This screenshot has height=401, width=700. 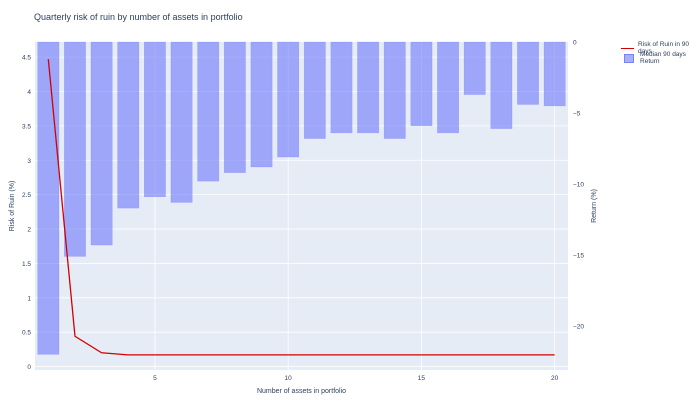 I want to click on y-left-tick-label: 4.5, so click(x=26, y=58).